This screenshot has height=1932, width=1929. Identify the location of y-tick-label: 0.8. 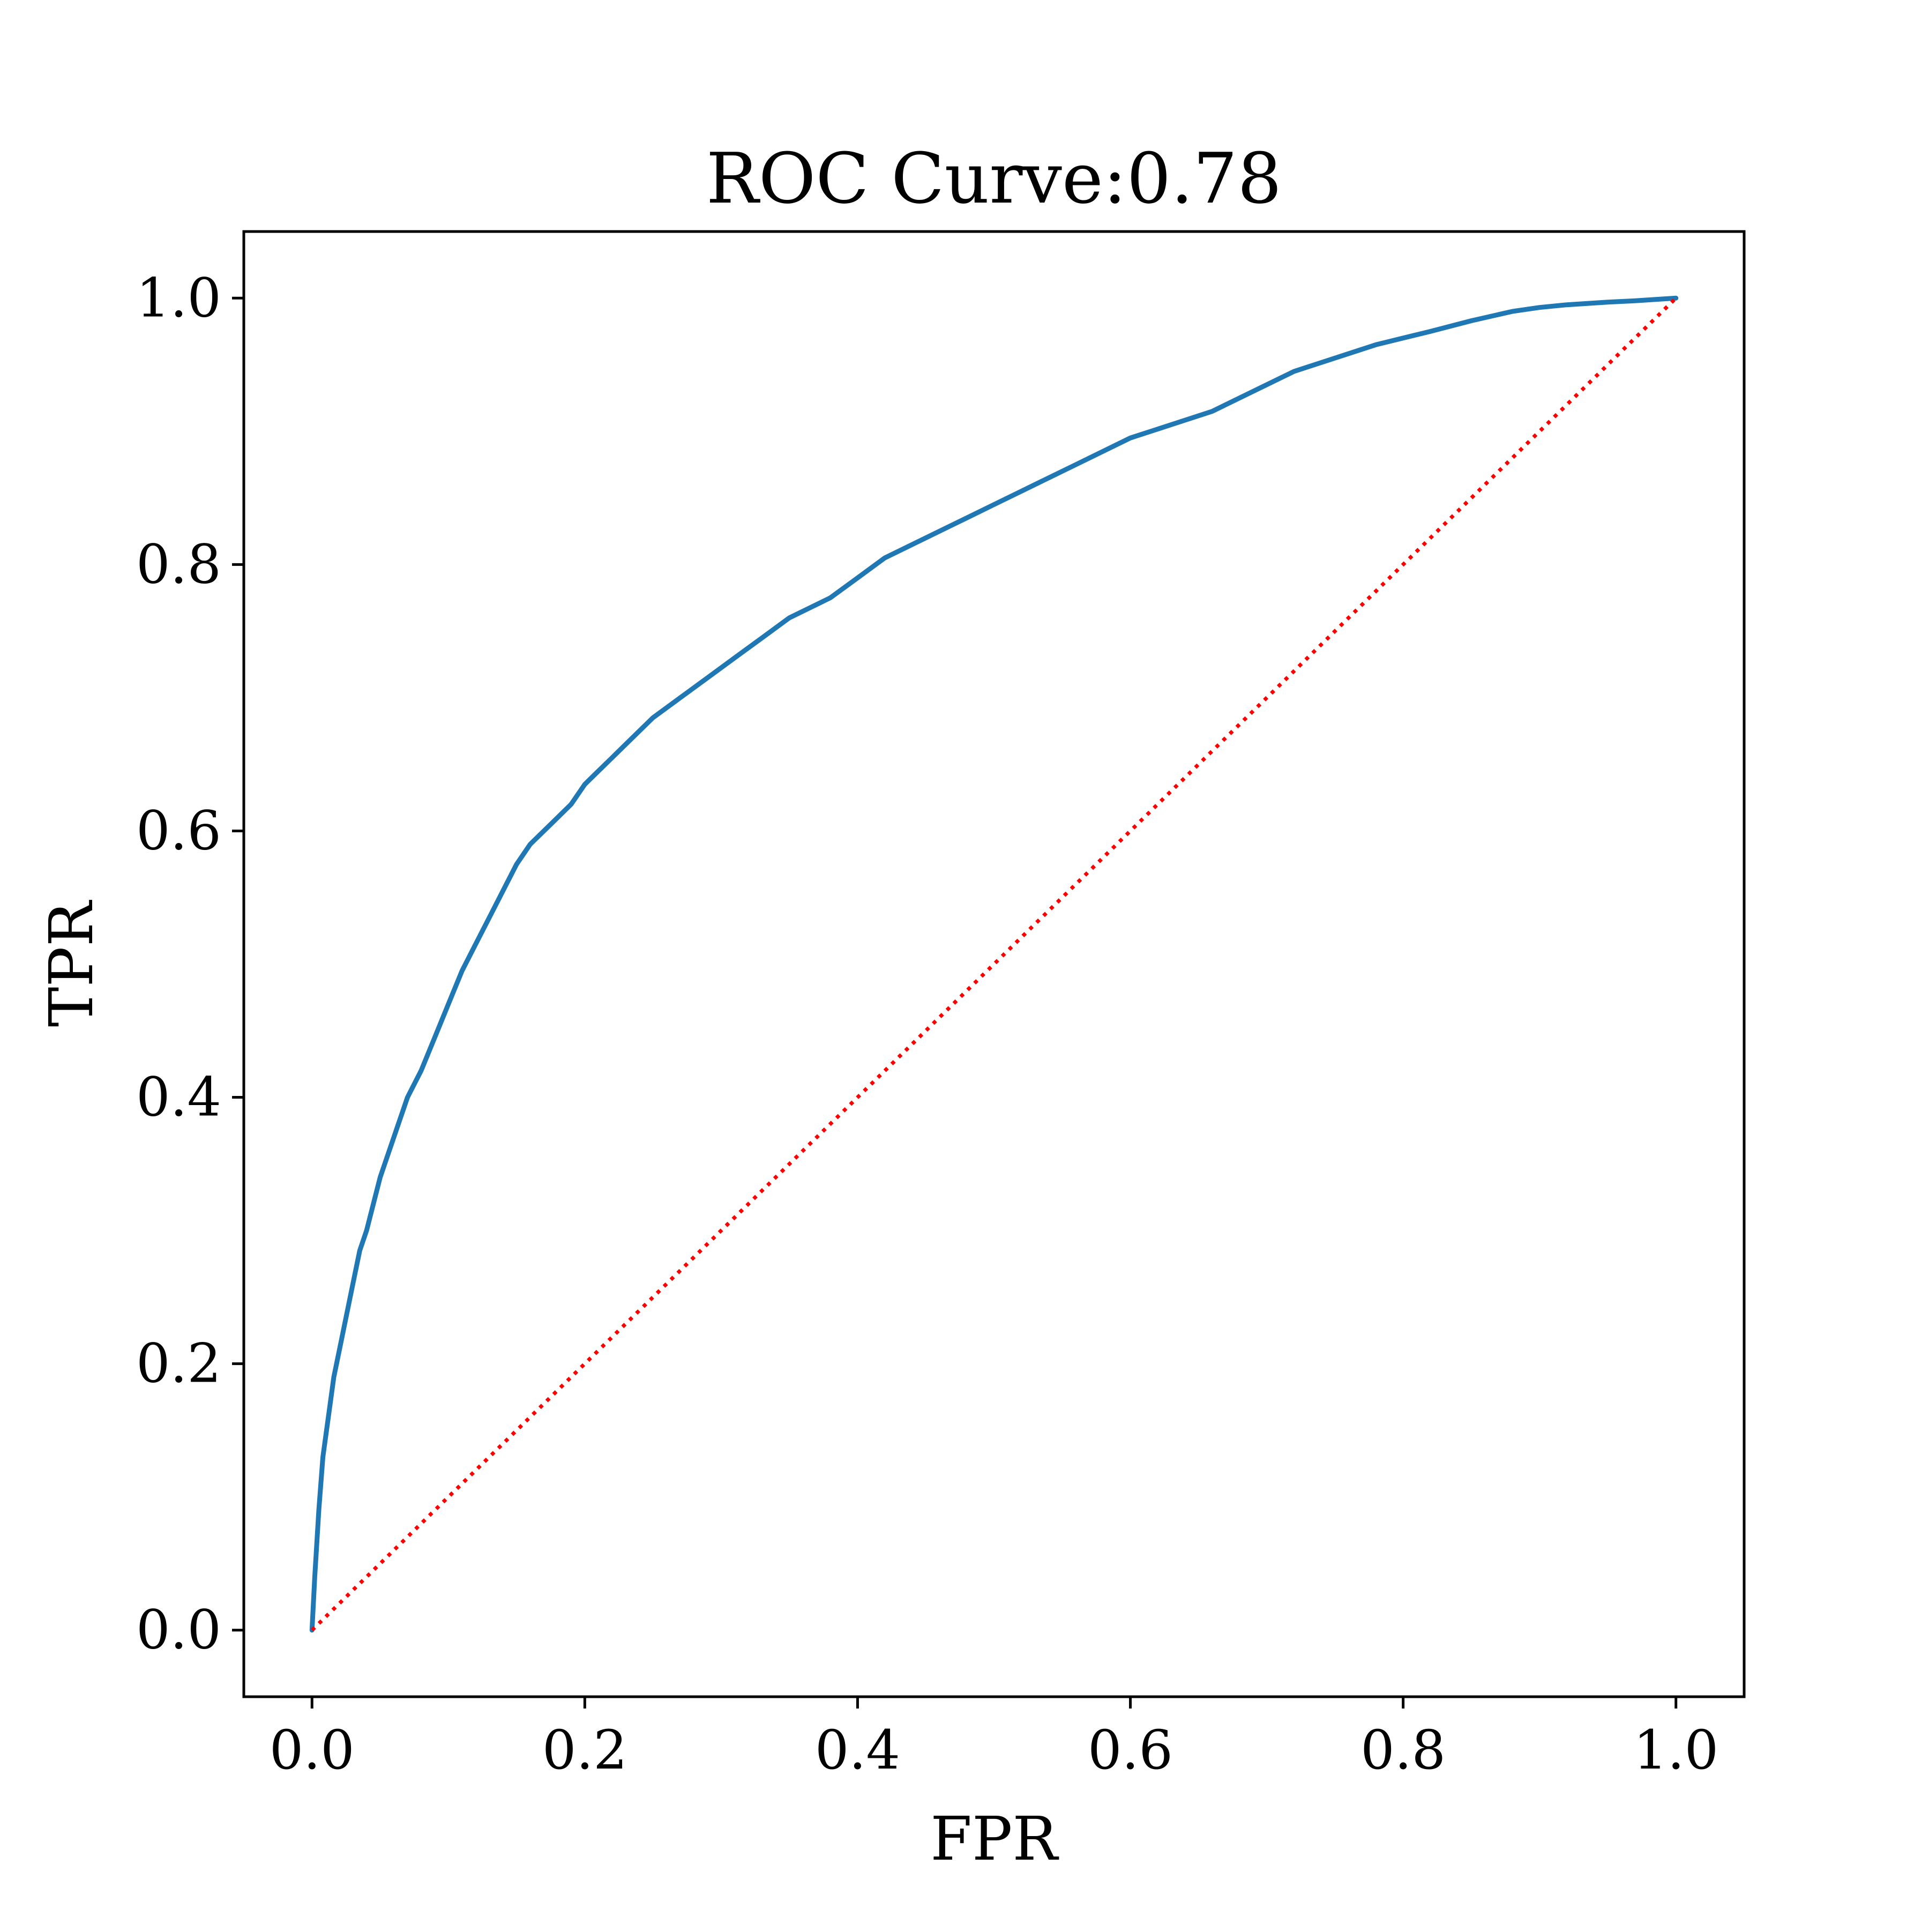
(178, 564).